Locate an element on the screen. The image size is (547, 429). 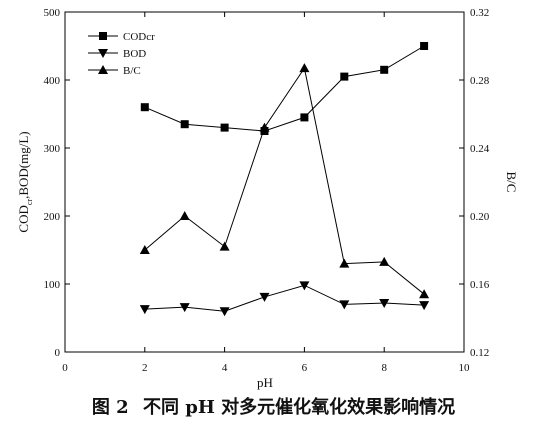
y-axis-left-label-sub: cr is located at coordinates (29, 202).